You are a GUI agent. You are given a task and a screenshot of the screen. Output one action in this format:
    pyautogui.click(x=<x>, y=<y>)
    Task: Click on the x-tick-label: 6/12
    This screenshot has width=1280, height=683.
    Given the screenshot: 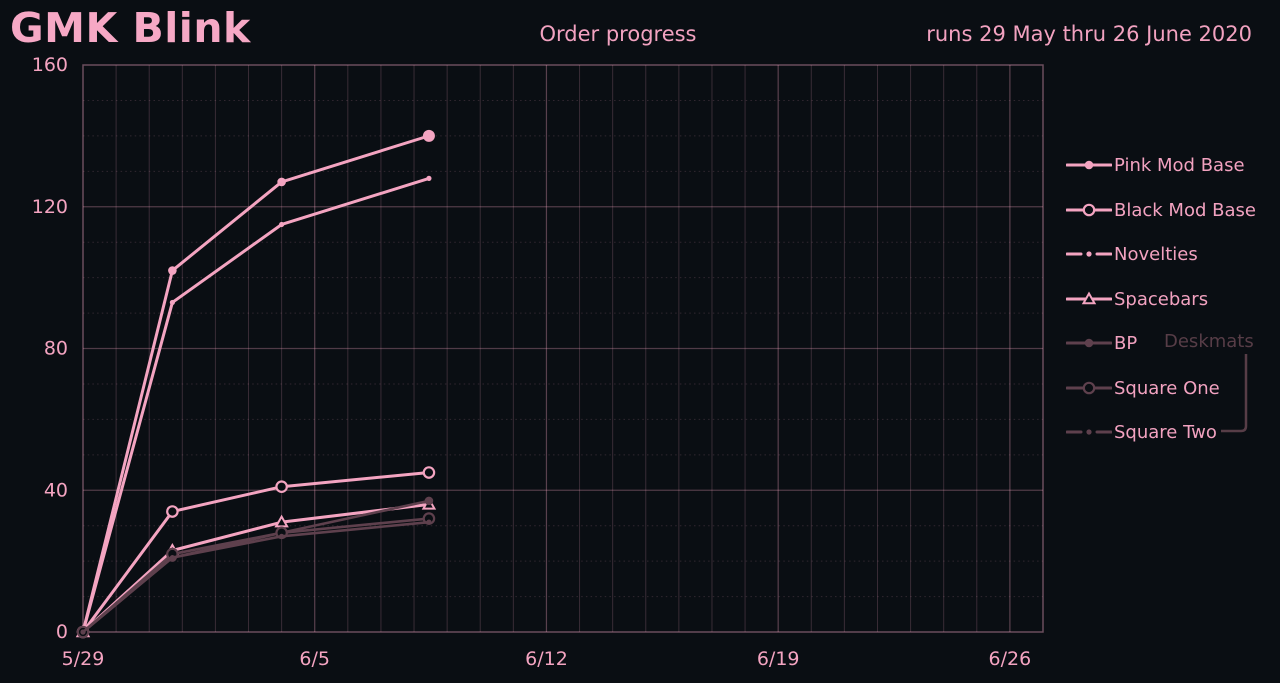 What is the action you would take?
    pyautogui.click(x=546, y=659)
    